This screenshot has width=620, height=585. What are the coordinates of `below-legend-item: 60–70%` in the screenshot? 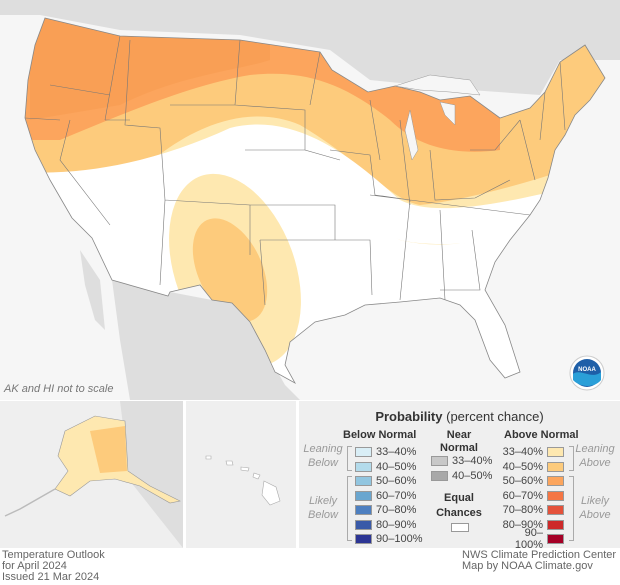 It's located at (385, 496).